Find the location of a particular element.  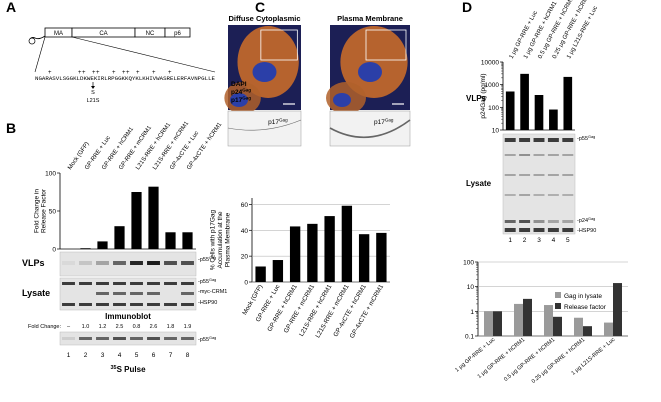

y-tick-label: 0 is located at coordinates (246, 283).